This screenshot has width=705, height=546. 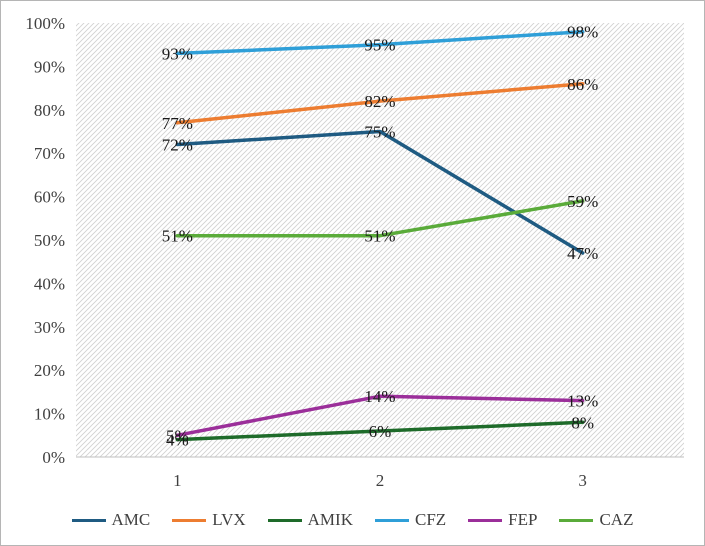 What do you see at coordinates (131, 519) in the screenshot?
I see `legend-label: AMC` at bounding box center [131, 519].